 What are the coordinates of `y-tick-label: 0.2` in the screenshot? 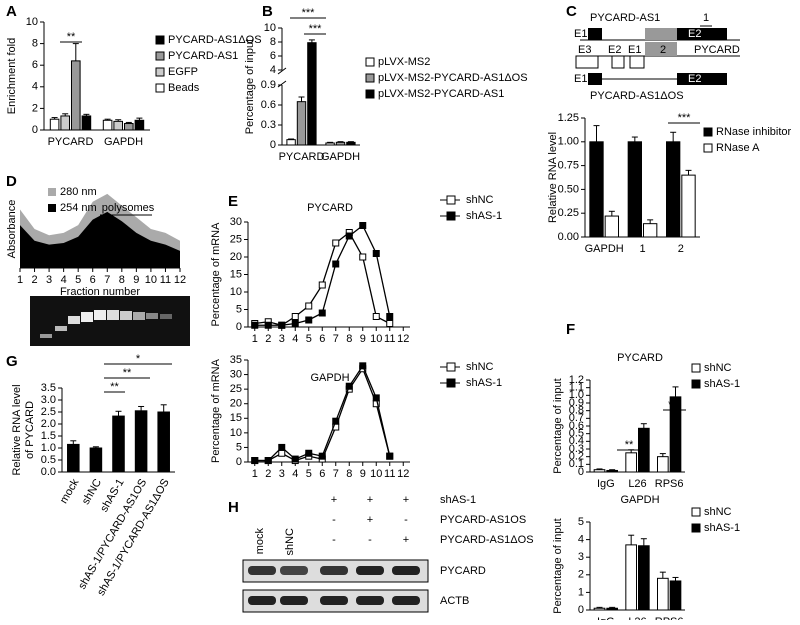 It's located at (576, 457).